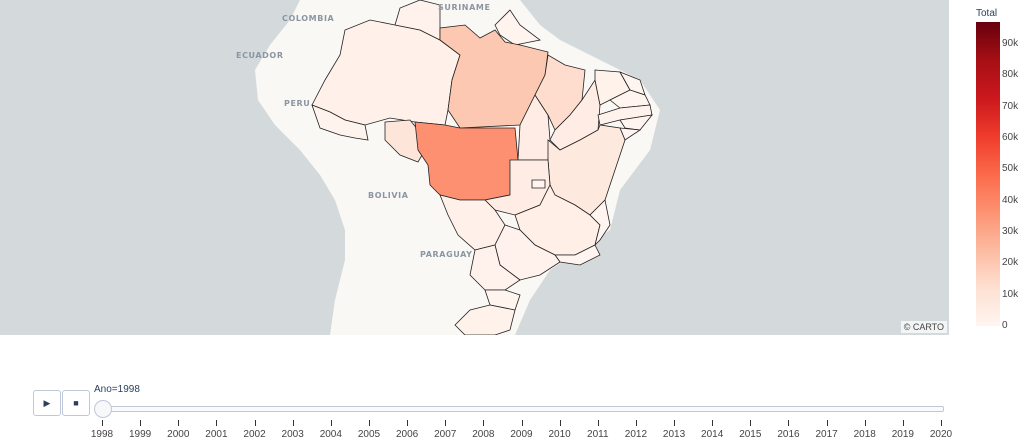  Describe the element at coordinates (308, 18) in the screenshot. I see `map-label-colombia: COLOMBIA` at that location.